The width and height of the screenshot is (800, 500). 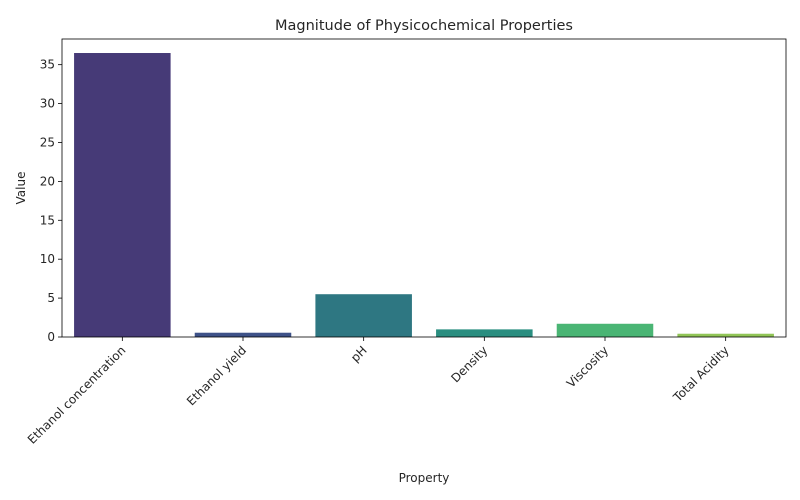 I want to click on bar-ethanol-concentration, so click(x=122, y=195).